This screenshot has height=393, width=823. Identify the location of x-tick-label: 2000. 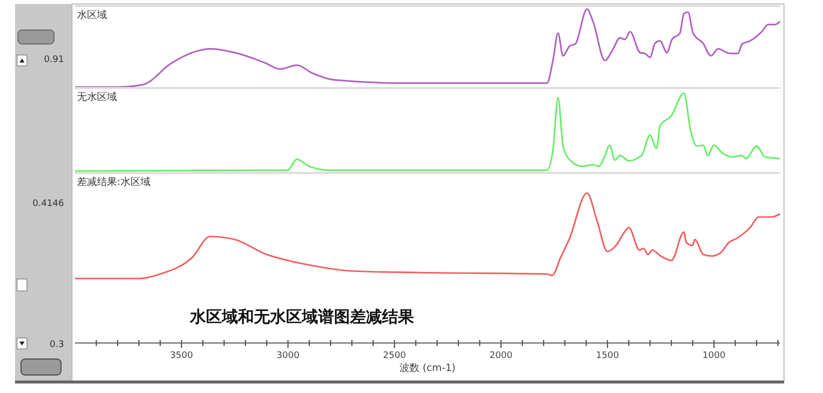
(501, 356).